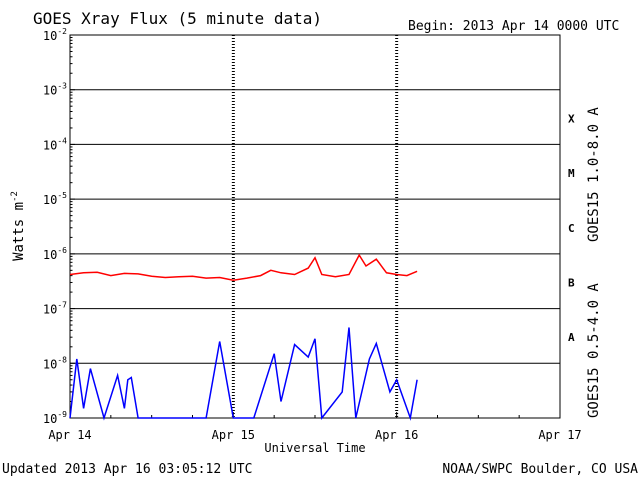 The image size is (640, 480). I want to click on y-tick-exponent: -8, so click(62, 359).